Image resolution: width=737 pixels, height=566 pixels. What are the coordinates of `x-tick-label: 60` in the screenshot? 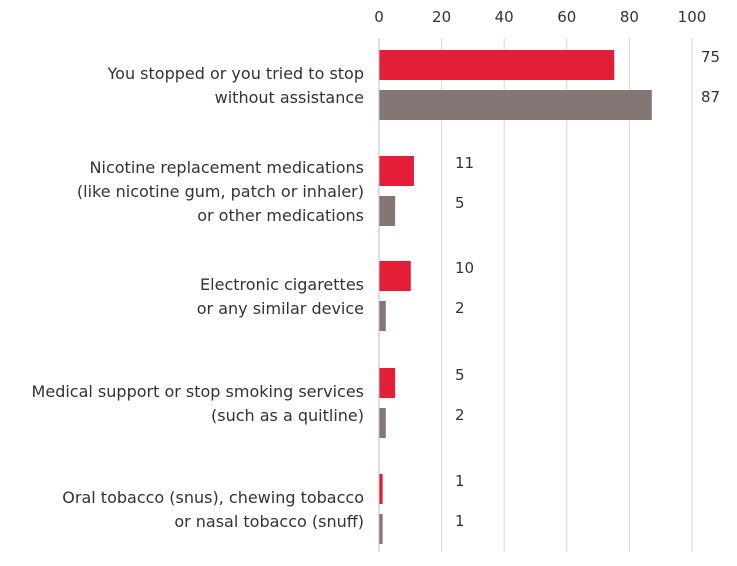 It's located at (566, 17).